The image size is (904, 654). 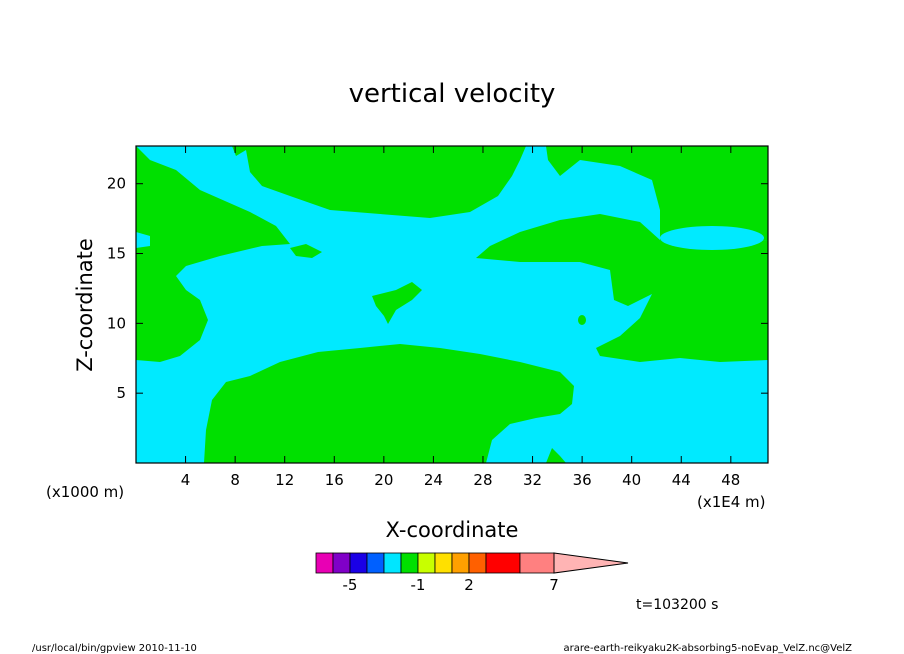 What do you see at coordinates (554, 585) in the screenshot?
I see `colorbar-tick-label: 7` at bounding box center [554, 585].